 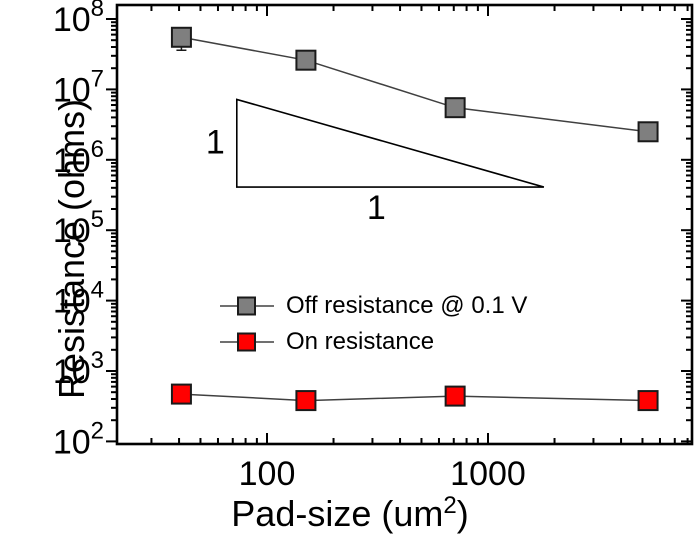 I want to click on legend-label-off: Off resistance @ 0.1 V, so click(x=407, y=305).